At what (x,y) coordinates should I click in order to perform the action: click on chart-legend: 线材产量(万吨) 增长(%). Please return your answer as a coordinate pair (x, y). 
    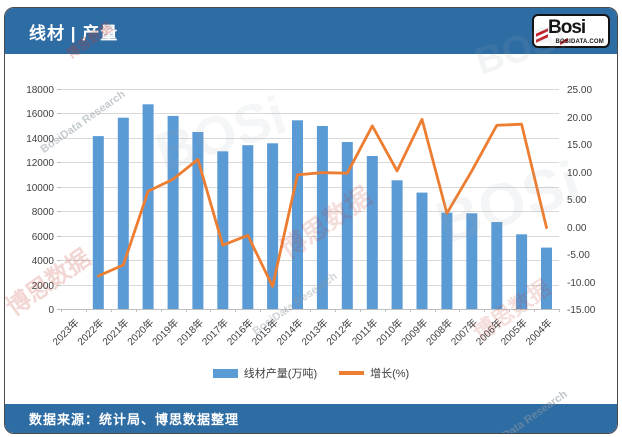
    Looking at the image, I should click on (311, 373).